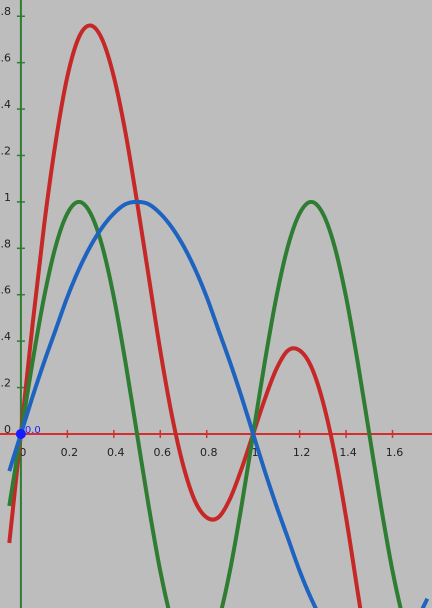  I want to click on y-tick-label: 1, so click(7, 197).